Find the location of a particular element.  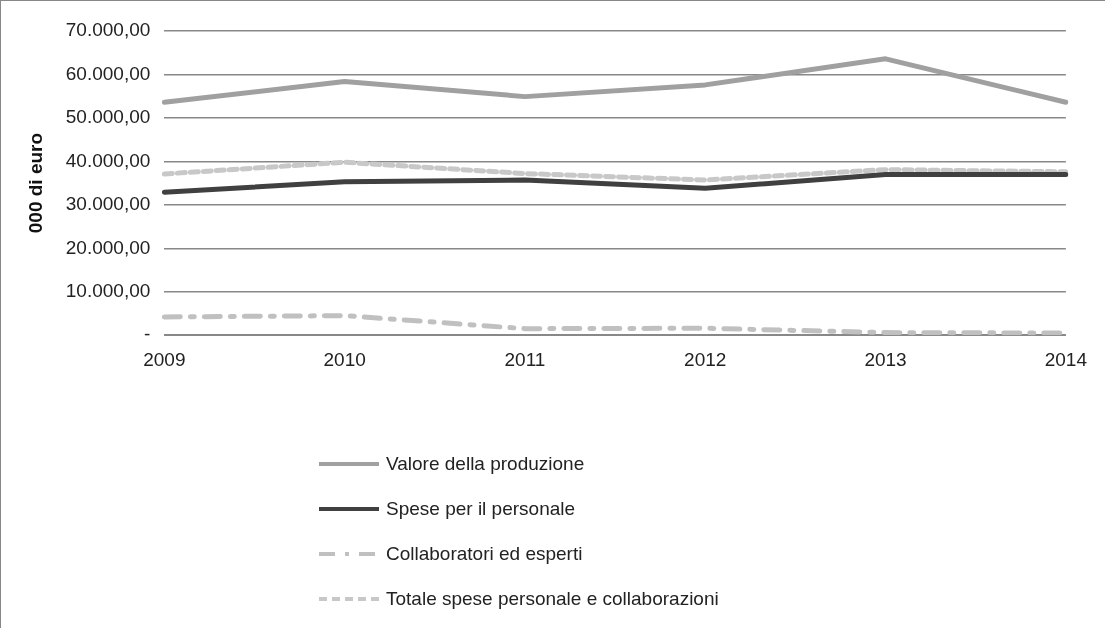

legend-label: Collaboratori ed esperti is located at coordinates (484, 553).